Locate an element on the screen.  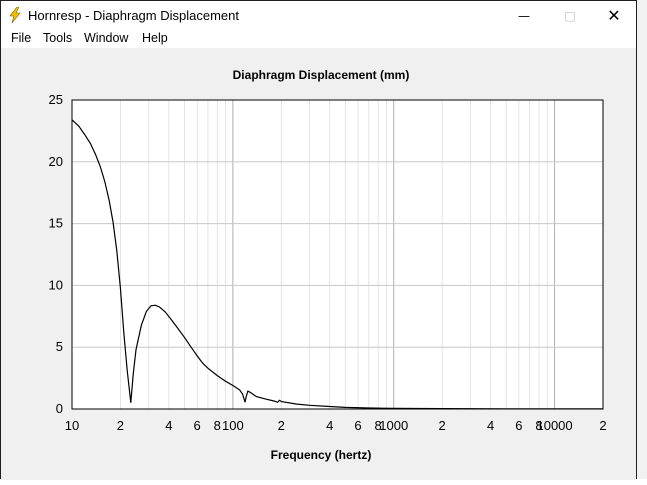
x-tick-label: 1000 is located at coordinates (393, 425).